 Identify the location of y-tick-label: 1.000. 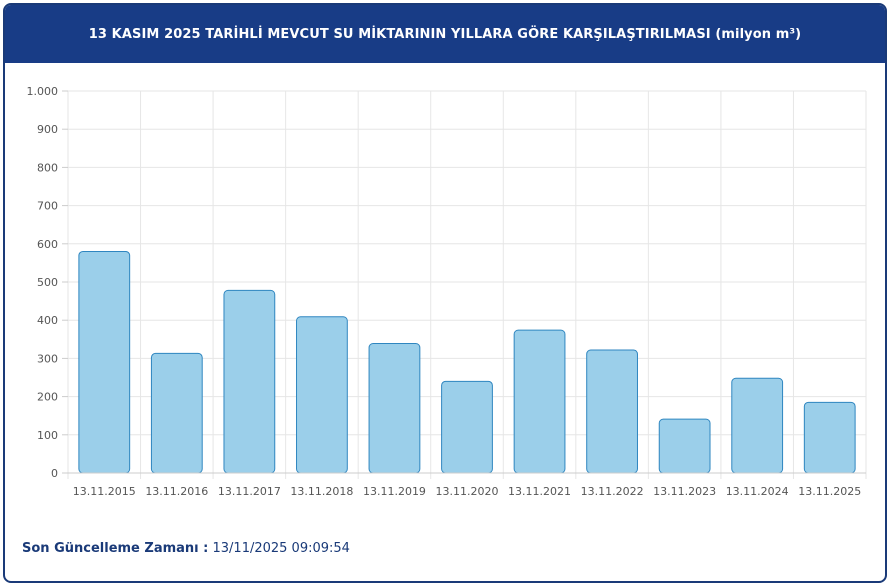
(43, 91).